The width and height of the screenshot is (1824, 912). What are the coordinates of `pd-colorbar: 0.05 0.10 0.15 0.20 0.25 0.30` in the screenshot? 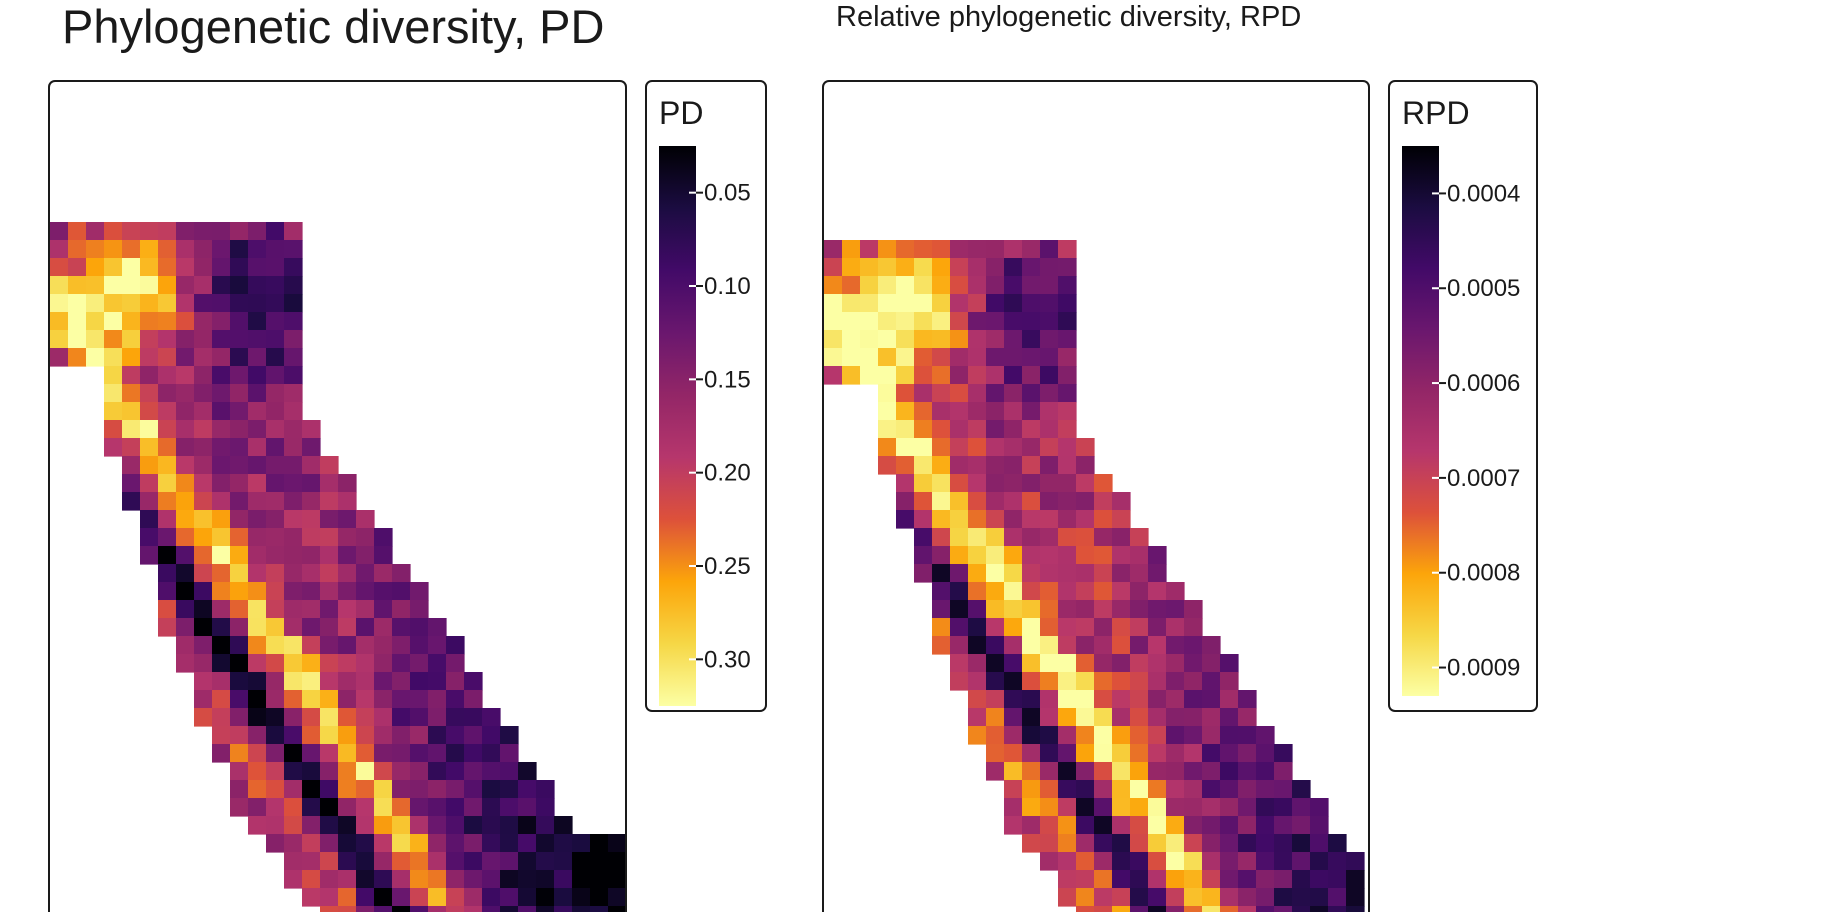 It's located at (705, 426).